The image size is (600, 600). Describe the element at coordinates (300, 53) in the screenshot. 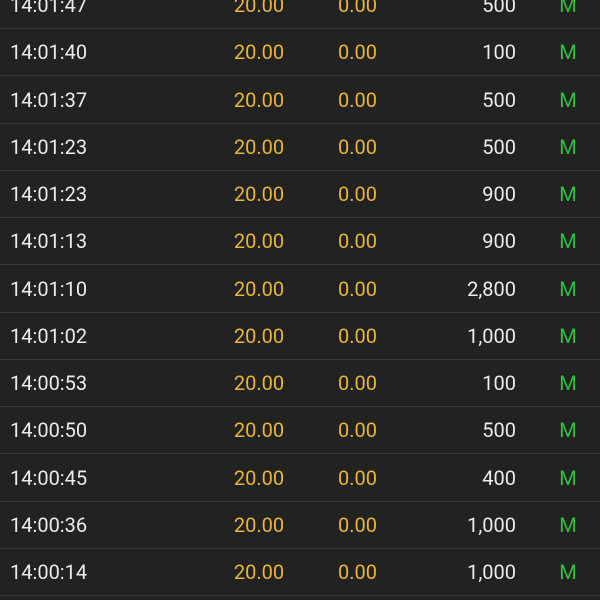

I see `trade-row: 14:01:40 20.00 0.00 100 M` at that location.